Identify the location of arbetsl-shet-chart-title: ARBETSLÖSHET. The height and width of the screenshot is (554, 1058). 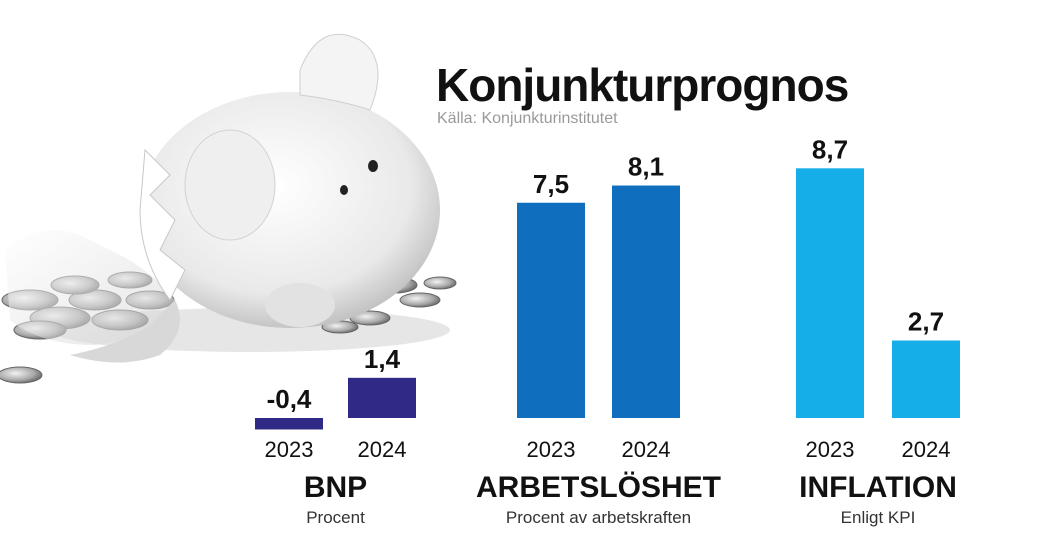
(598, 487).